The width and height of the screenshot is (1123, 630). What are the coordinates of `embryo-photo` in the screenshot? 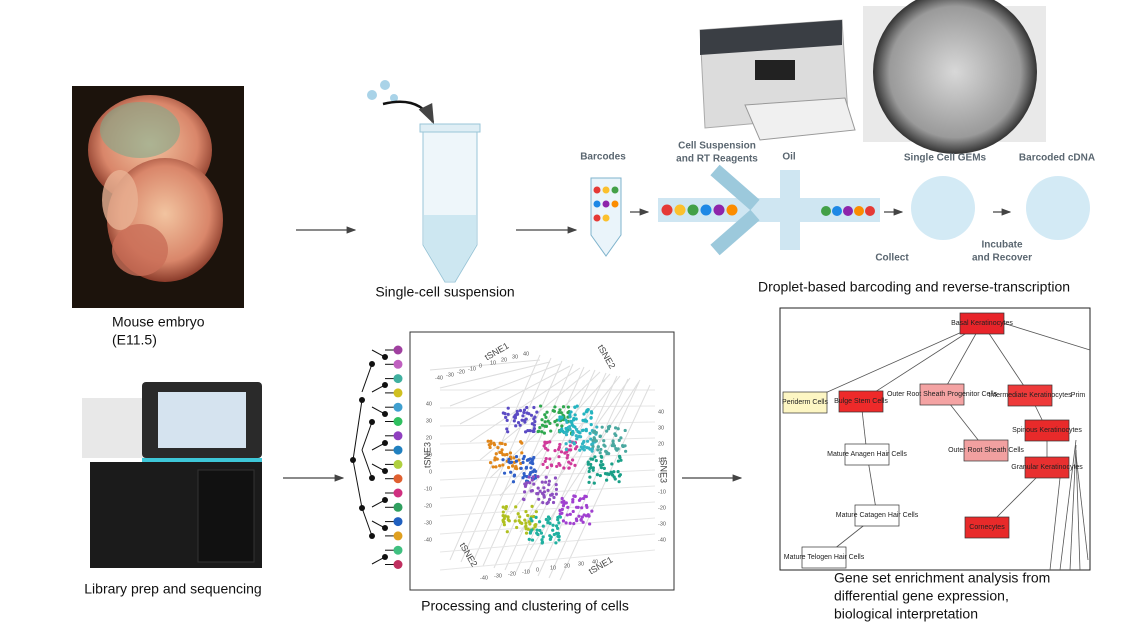 It's located at (158, 197).